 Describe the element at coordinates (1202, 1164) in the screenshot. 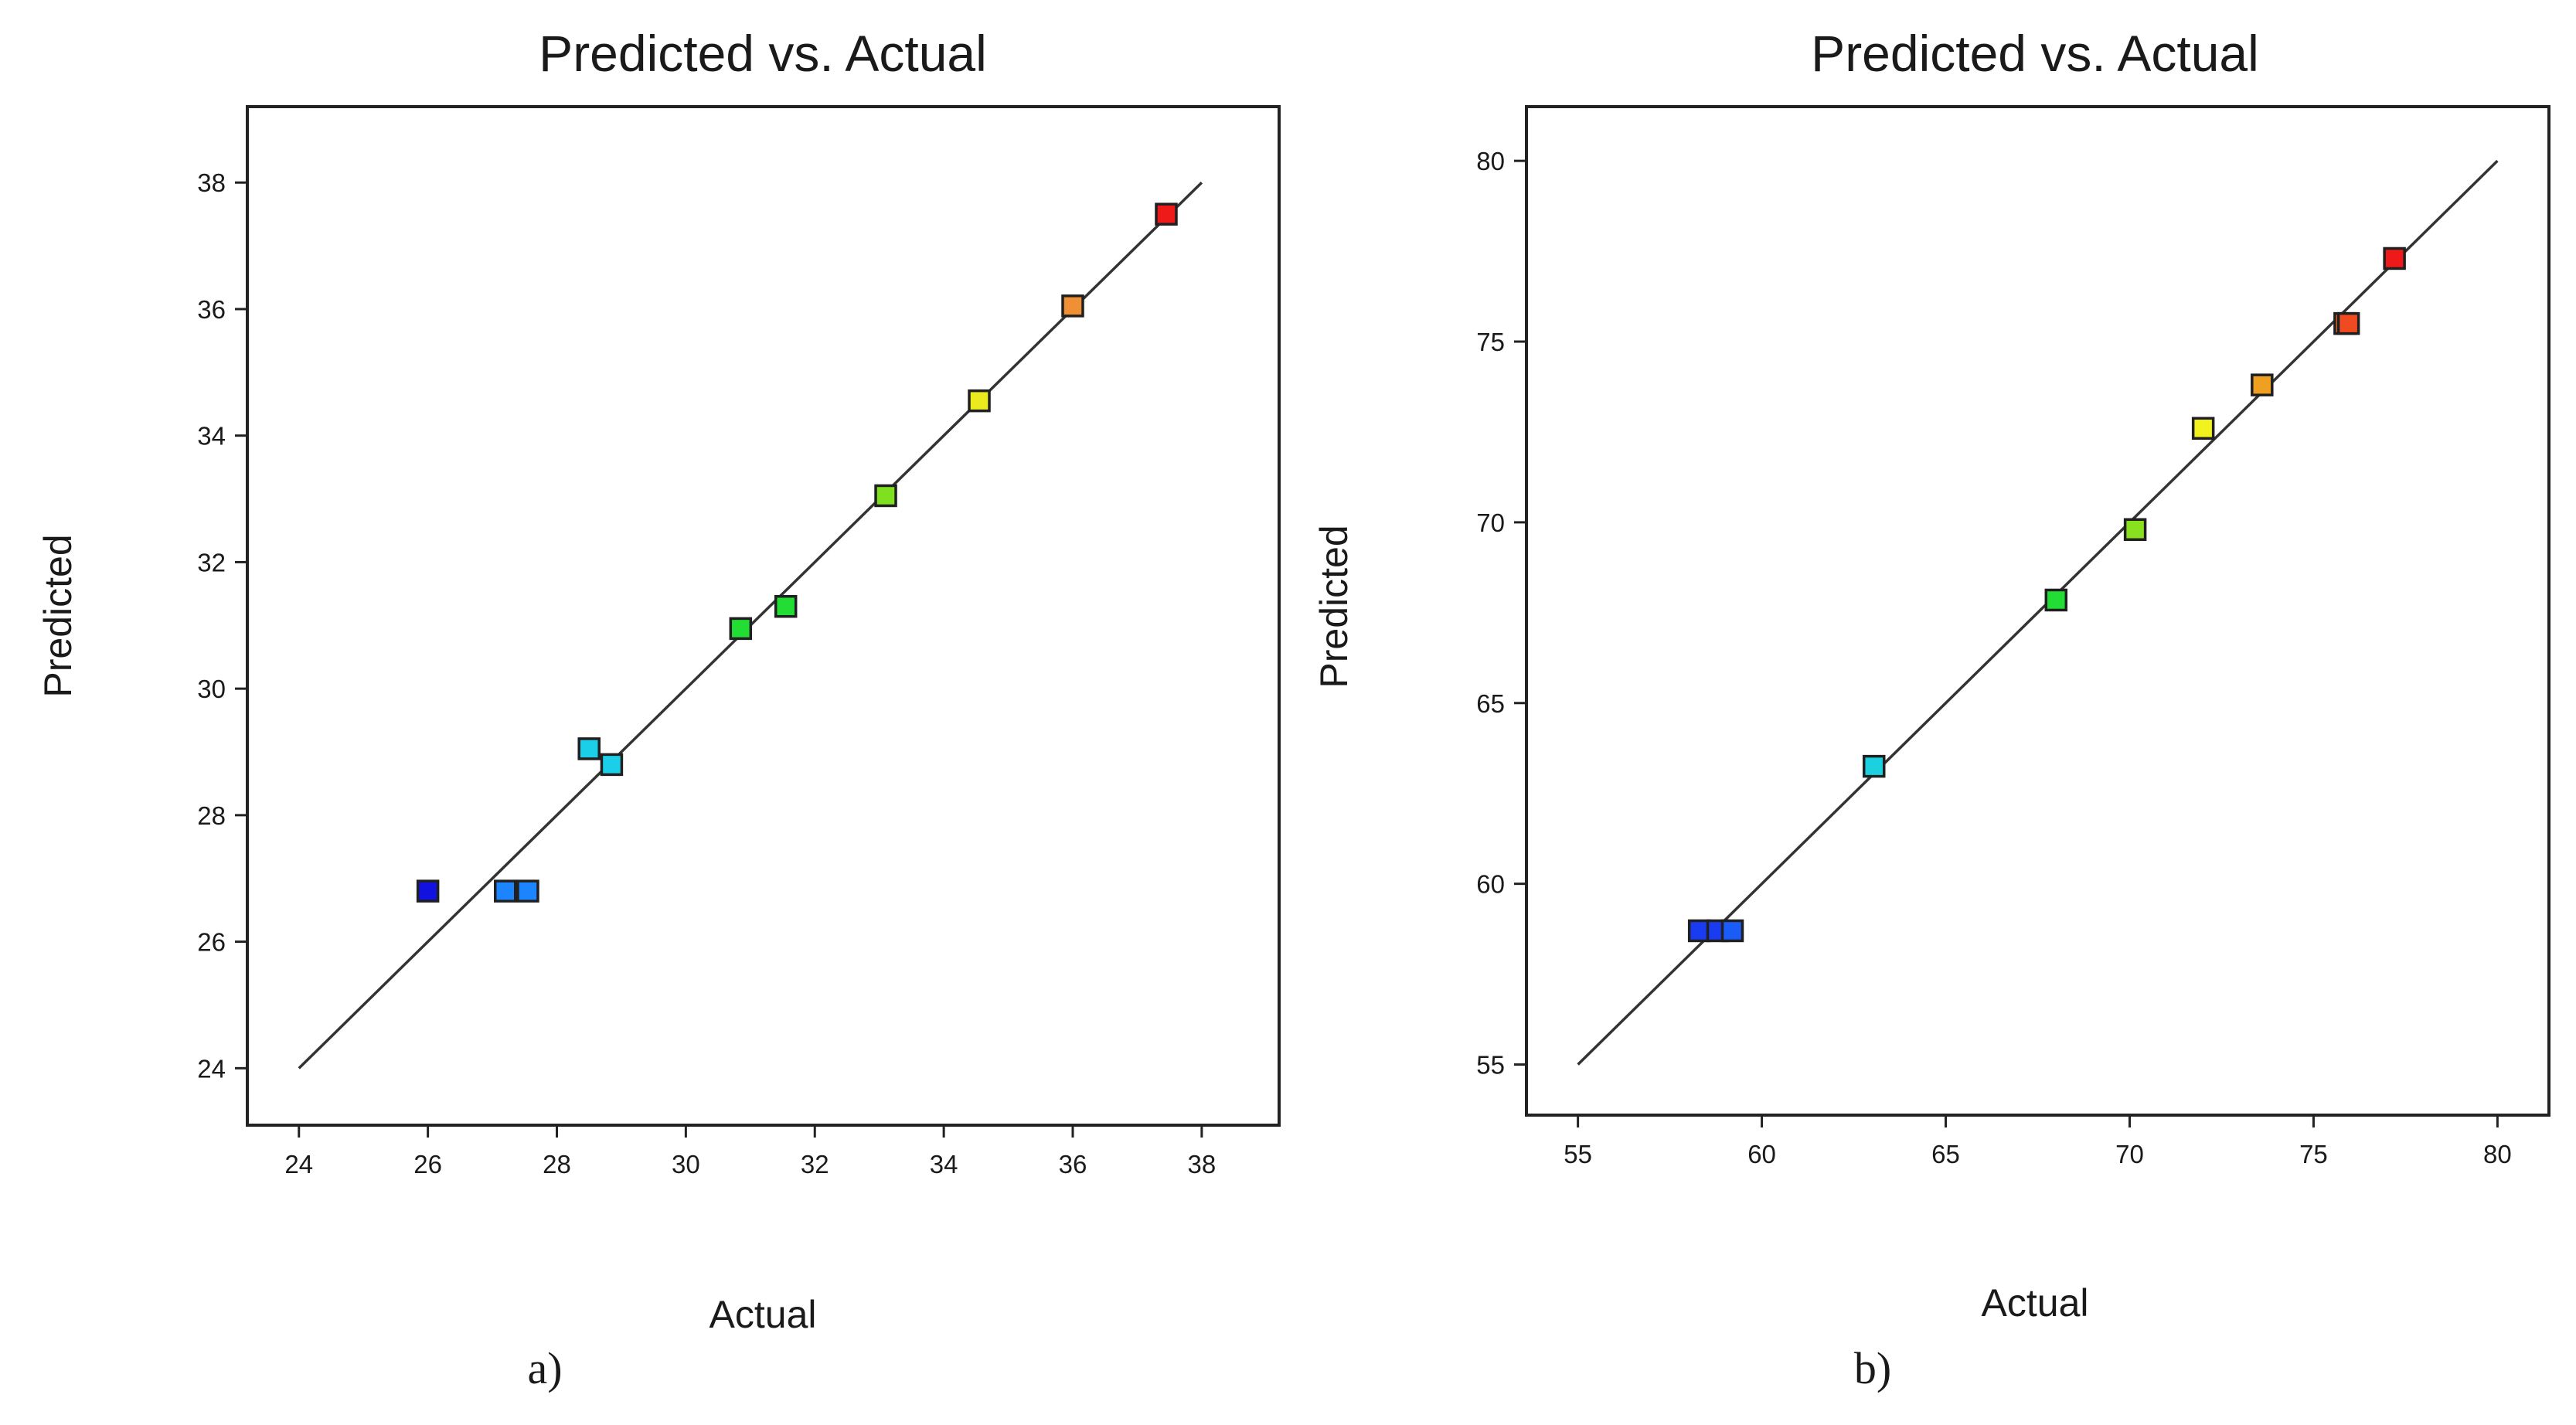

I see `x-tick-label: 38` at that location.